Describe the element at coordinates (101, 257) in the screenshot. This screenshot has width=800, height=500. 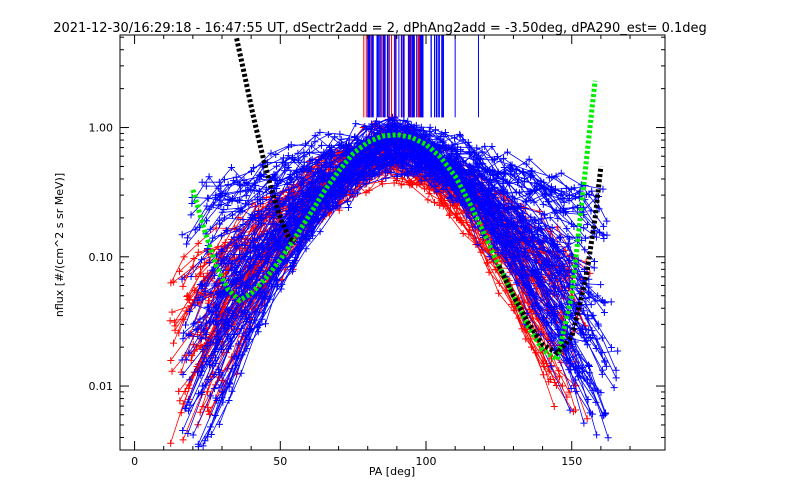
I see `y-tick-label: 0.10` at that location.